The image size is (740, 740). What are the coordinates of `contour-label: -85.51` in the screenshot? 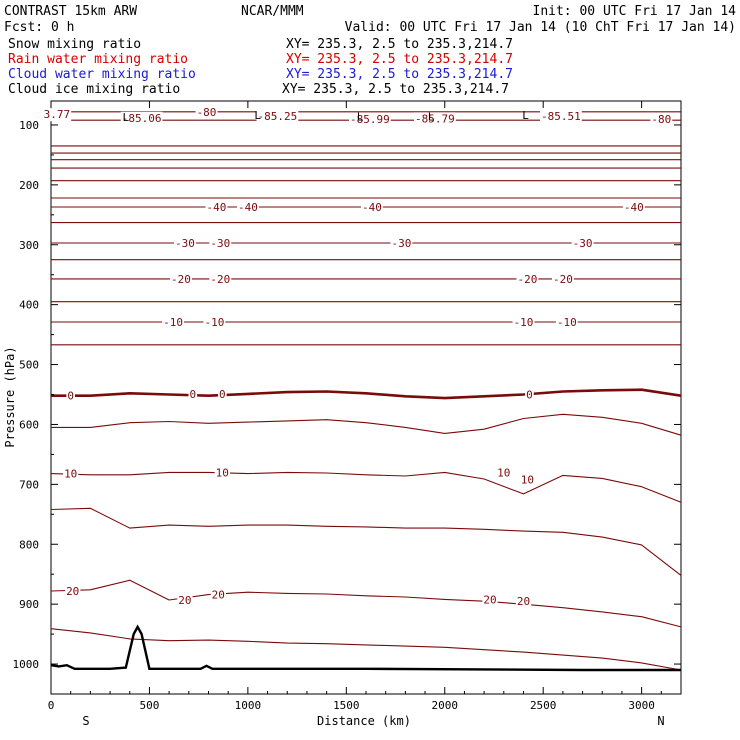 It's located at (561, 116).